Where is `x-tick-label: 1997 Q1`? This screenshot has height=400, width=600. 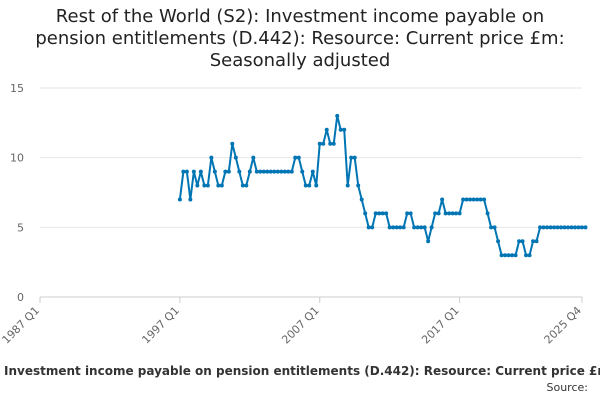
x-tick-label: 1997 Q1 is located at coordinates (160, 325).